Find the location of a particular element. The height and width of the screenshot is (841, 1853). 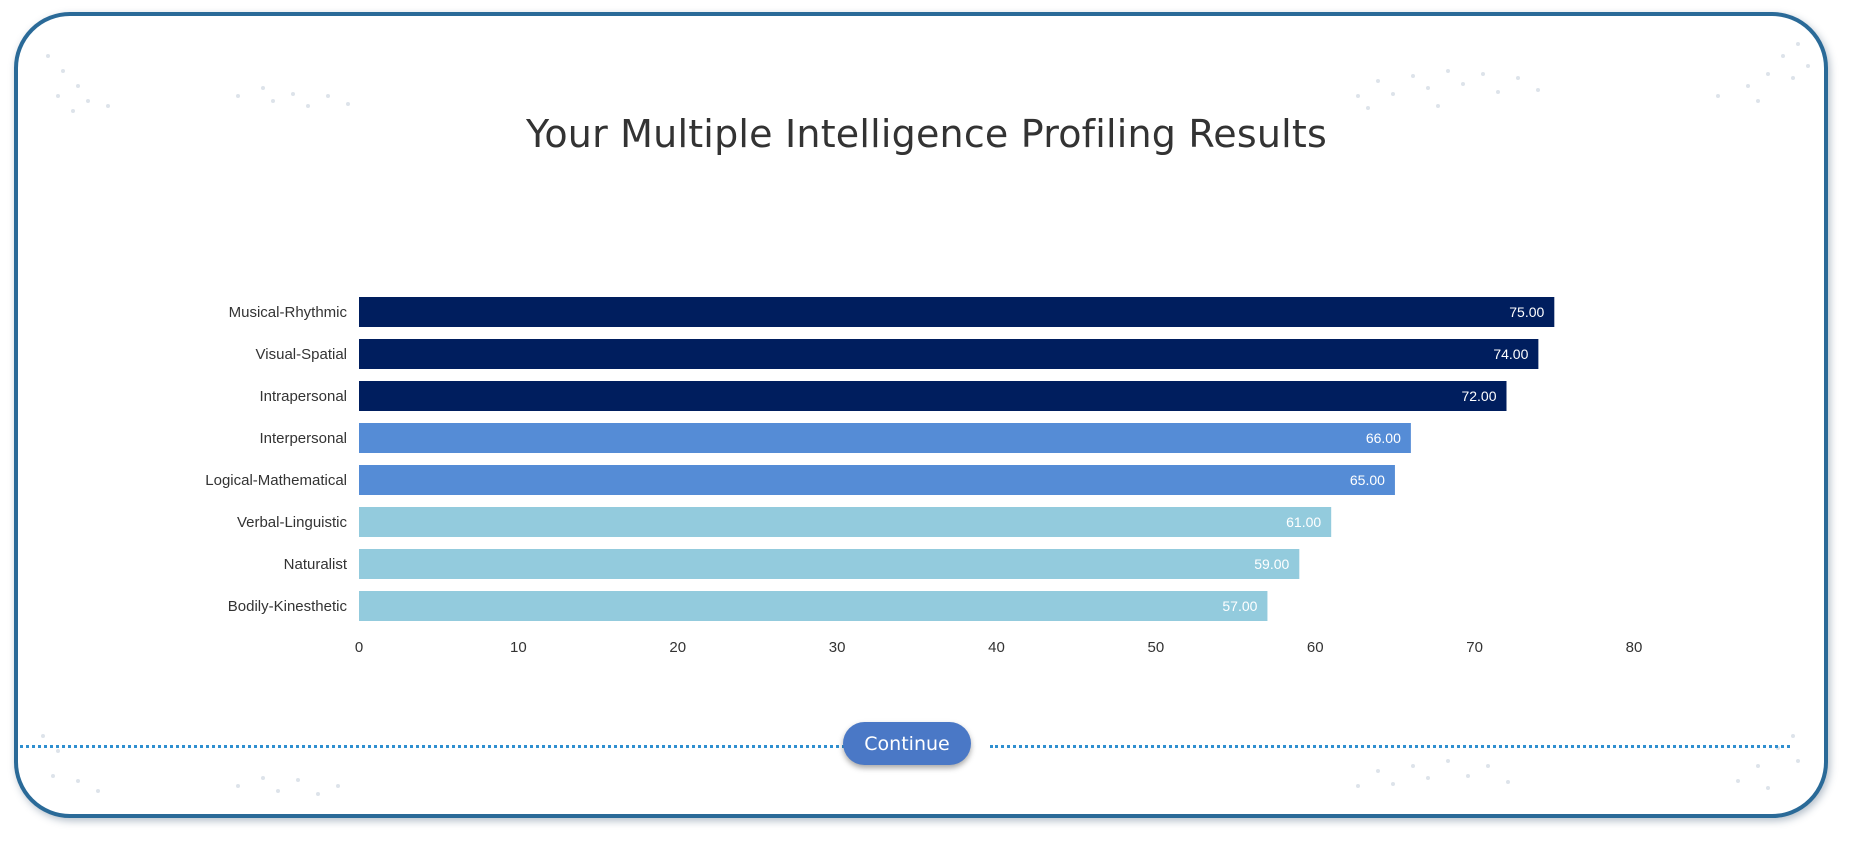

value-label: 59.00 is located at coordinates (1271, 564).